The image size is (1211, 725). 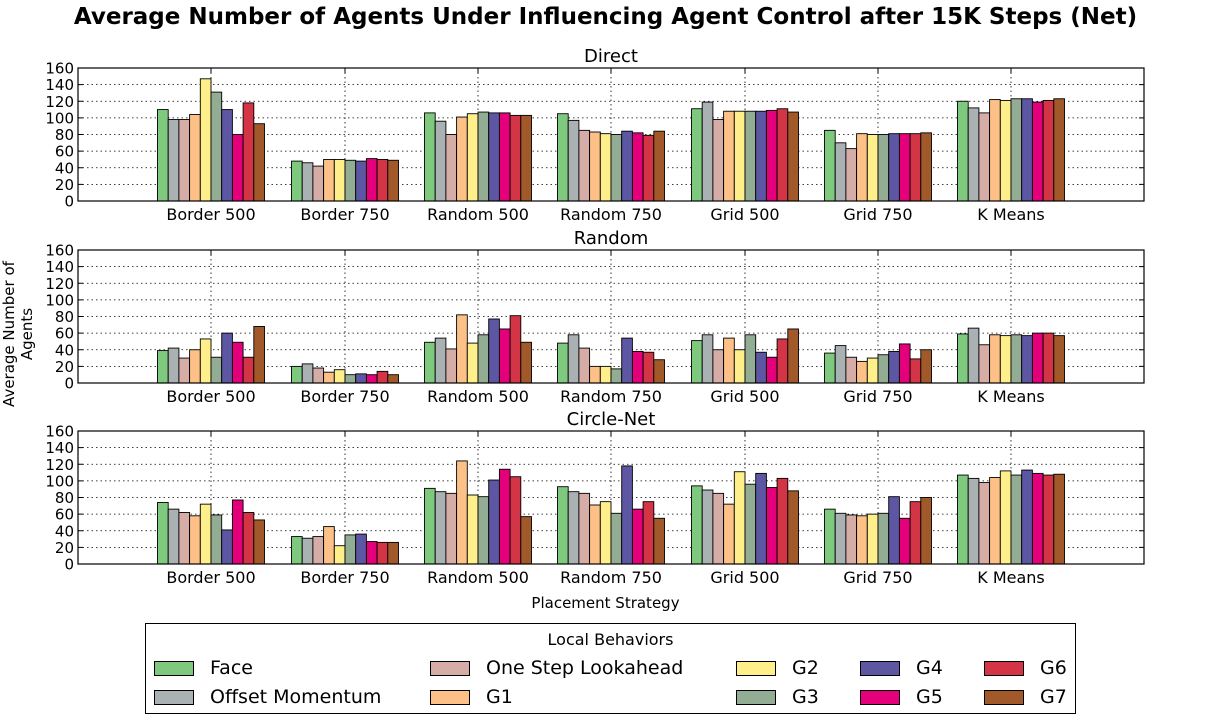 I want to click on y-tick-label: 120, so click(x=59, y=284).